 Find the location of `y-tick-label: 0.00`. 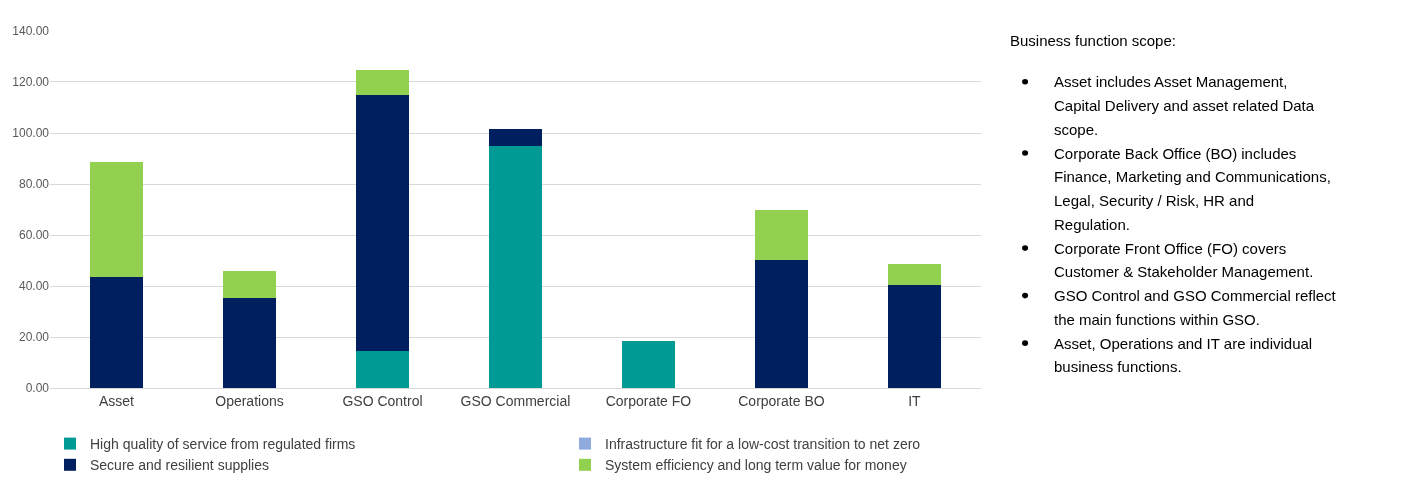

y-tick-label: 0.00 is located at coordinates (37, 388).